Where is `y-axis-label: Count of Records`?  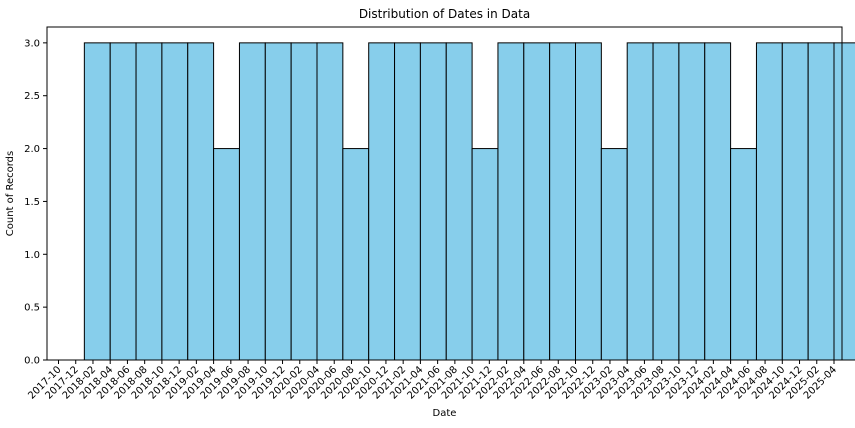 y-axis-label: Count of Records is located at coordinates (10, 193).